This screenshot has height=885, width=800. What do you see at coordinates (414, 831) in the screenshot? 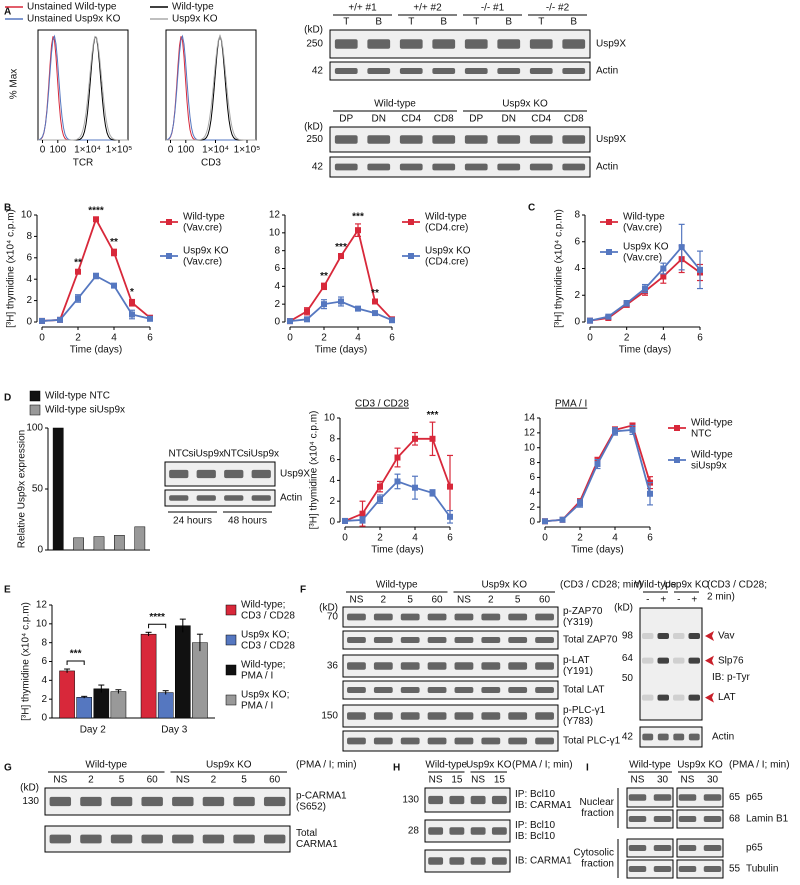
I see `kd-marker: 28` at bounding box center [414, 831].